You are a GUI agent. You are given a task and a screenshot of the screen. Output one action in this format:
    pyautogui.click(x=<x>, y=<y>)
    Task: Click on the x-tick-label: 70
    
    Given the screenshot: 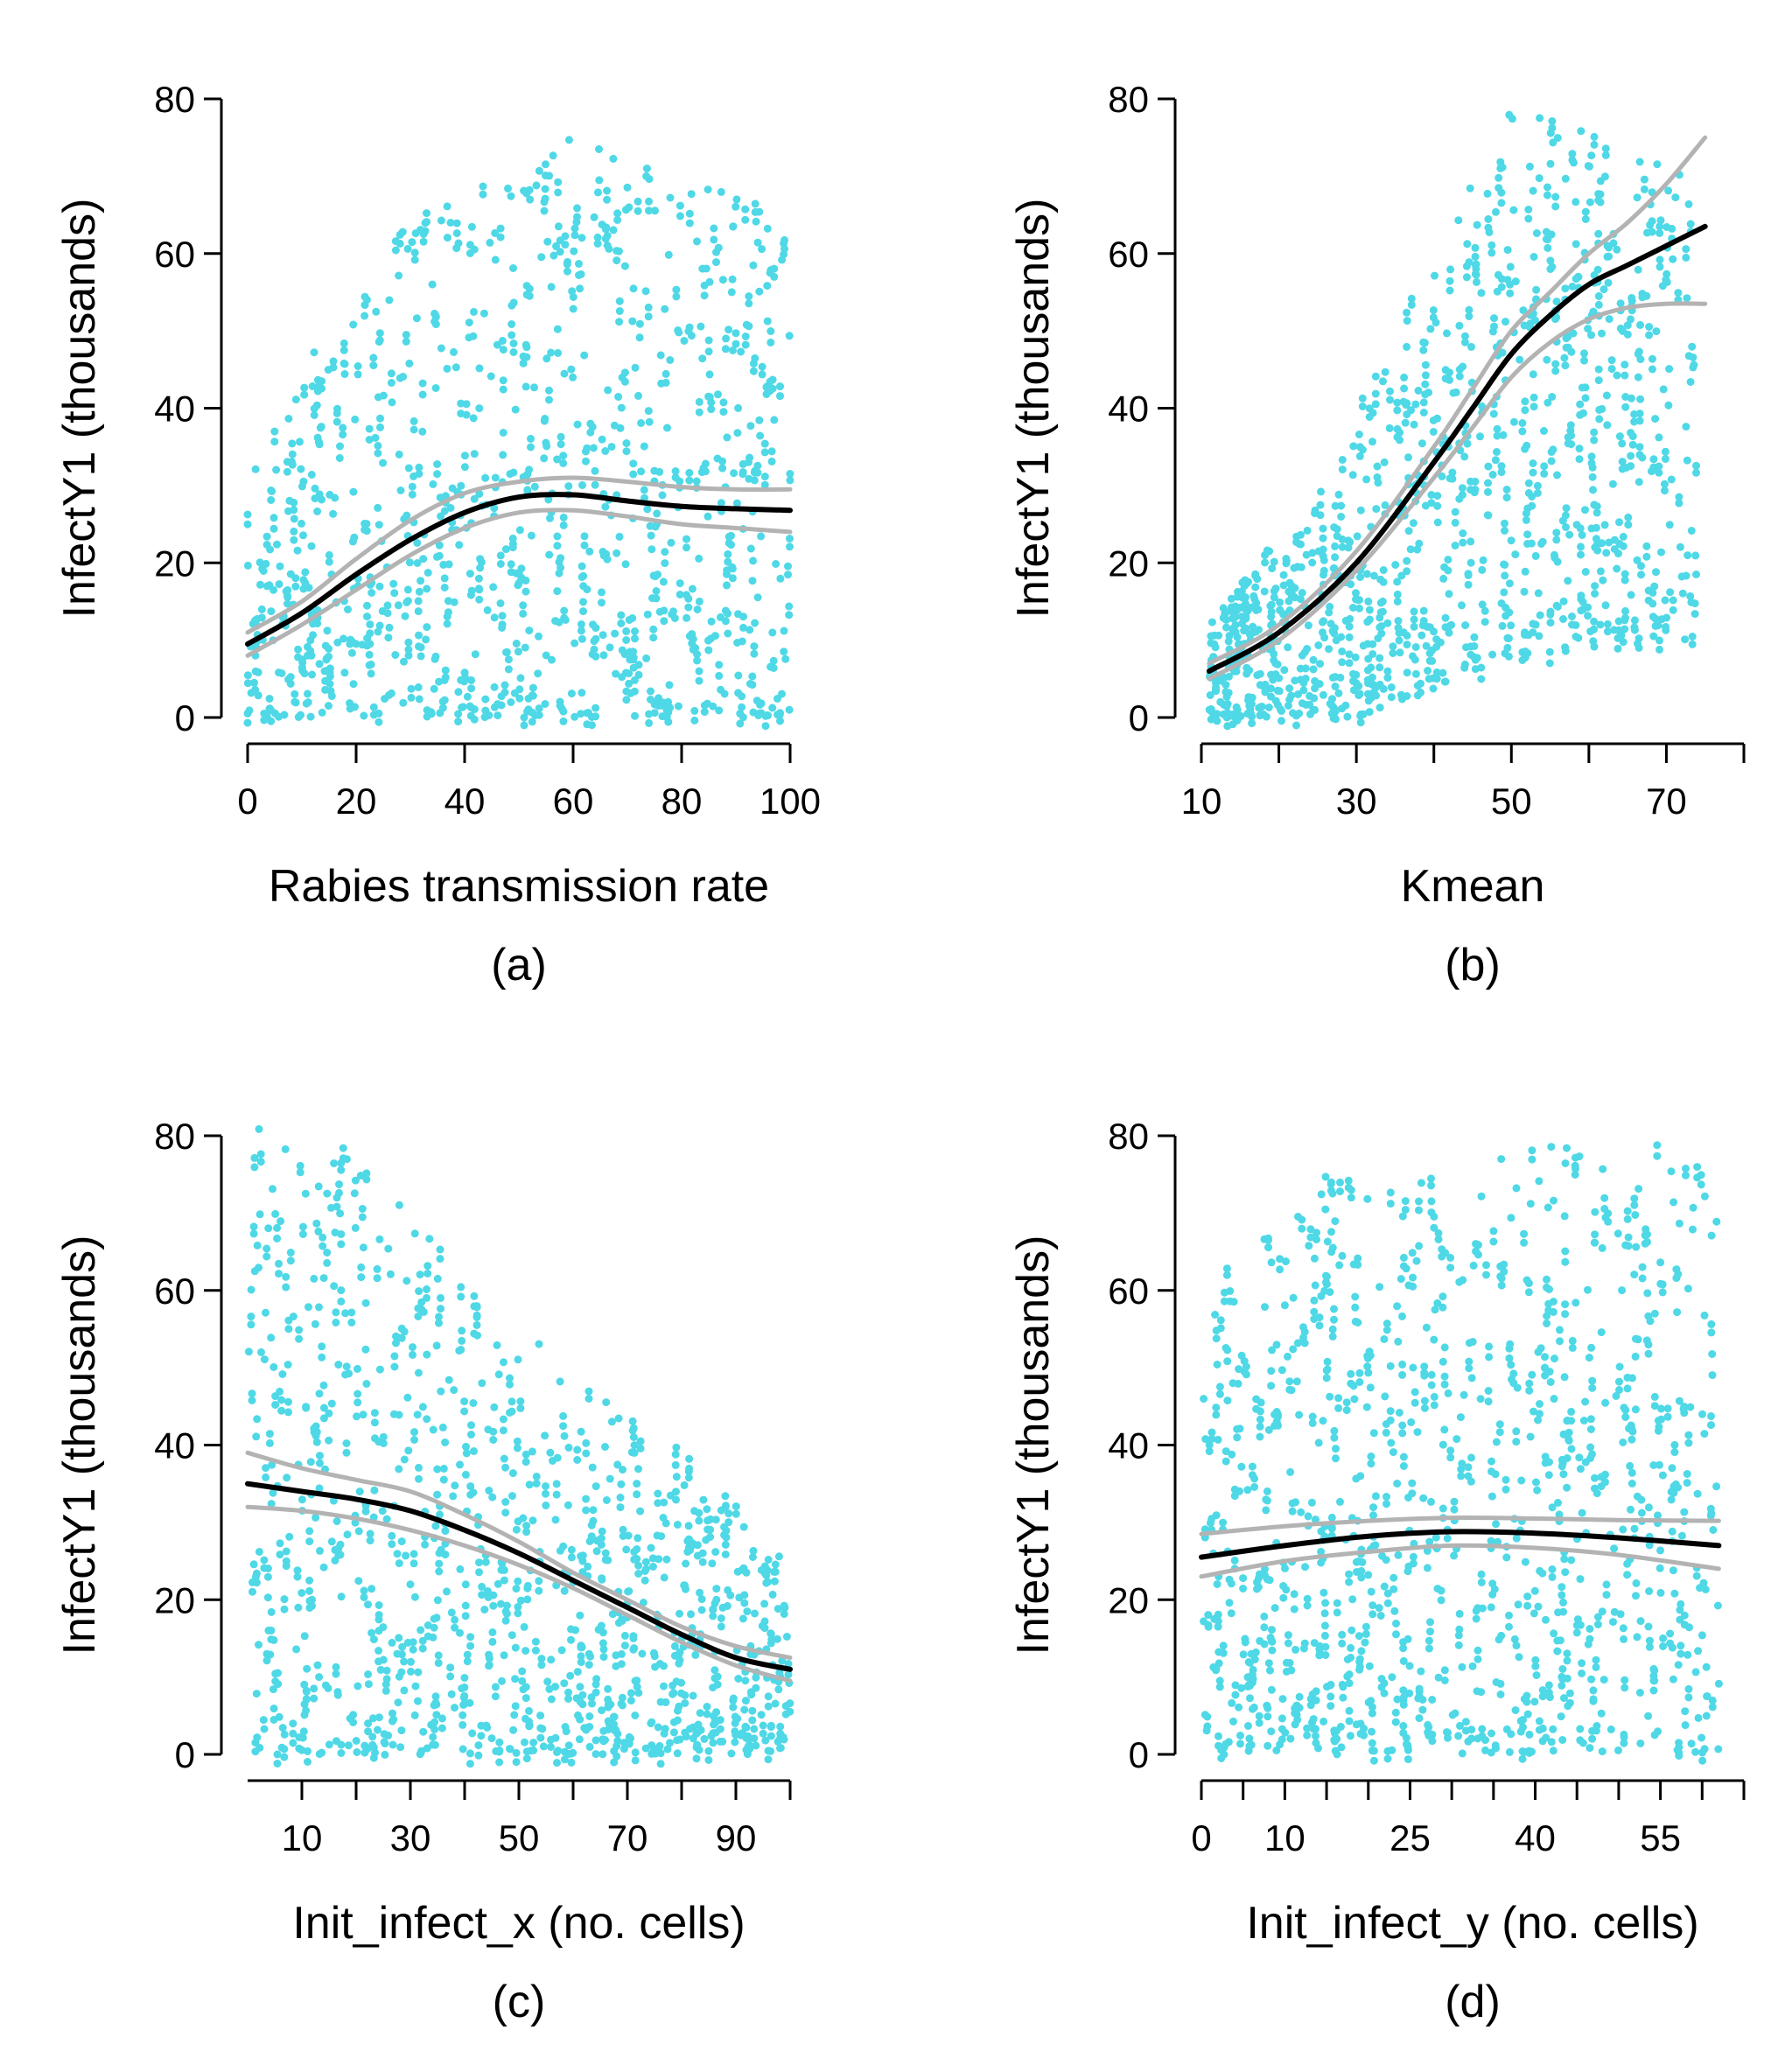 What is the action you would take?
    pyautogui.click(x=627, y=1837)
    